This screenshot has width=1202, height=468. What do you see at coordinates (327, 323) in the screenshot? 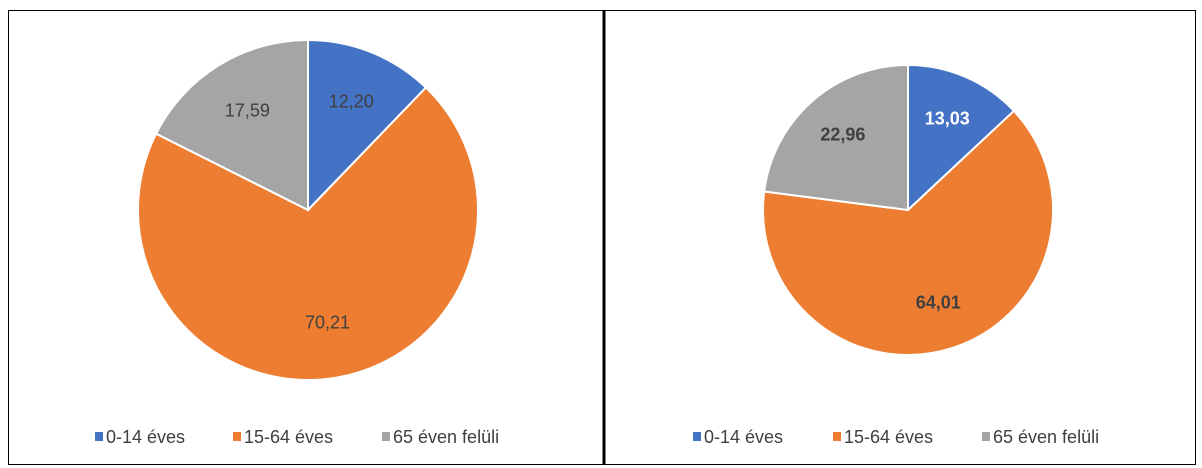
I see `data-label: 70,21` at bounding box center [327, 323].